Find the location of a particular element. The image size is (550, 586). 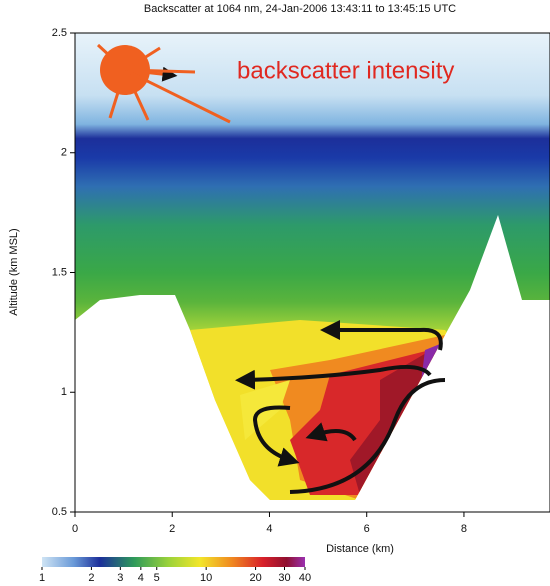

y-tick-label: 2 is located at coordinates (64, 153).